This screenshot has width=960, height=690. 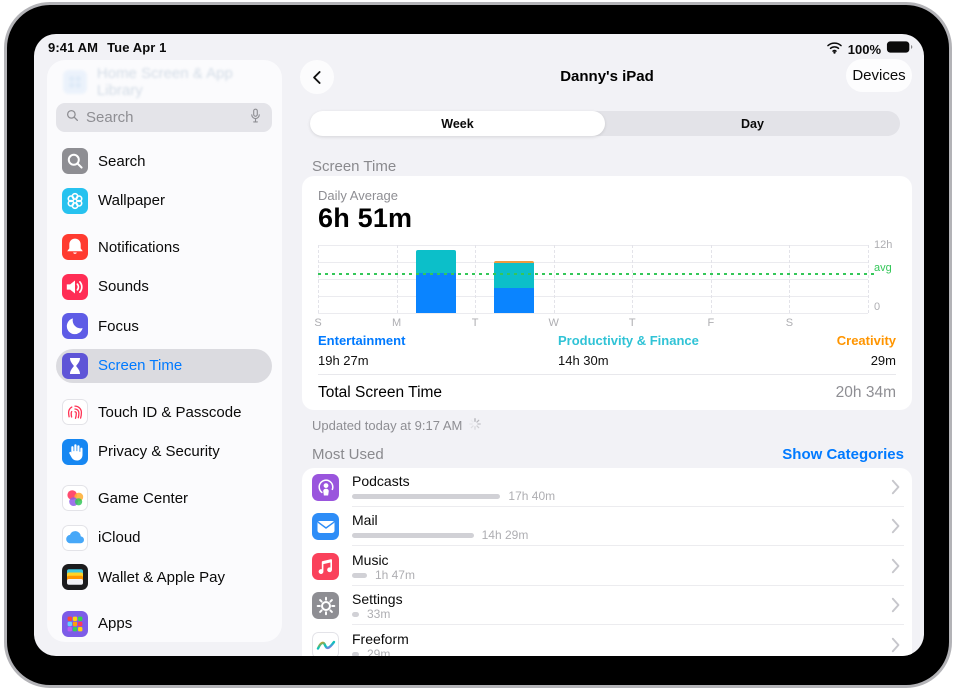 What do you see at coordinates (75, 623) in the screenshot?
I see `apps-grid-icon` at bounding box center [75, 623].